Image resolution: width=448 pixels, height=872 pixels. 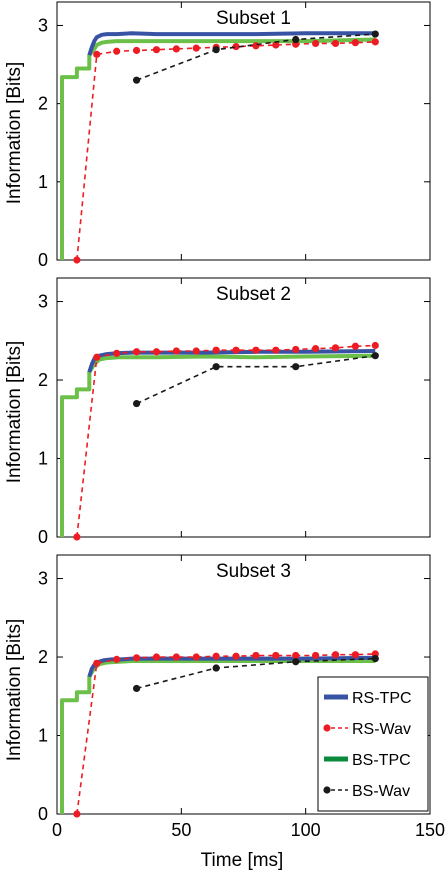 What do you see at coordinates (382, 698) in the screenshot?
I see `legend-label: RS-TPC` at bounding box center [382, 698].